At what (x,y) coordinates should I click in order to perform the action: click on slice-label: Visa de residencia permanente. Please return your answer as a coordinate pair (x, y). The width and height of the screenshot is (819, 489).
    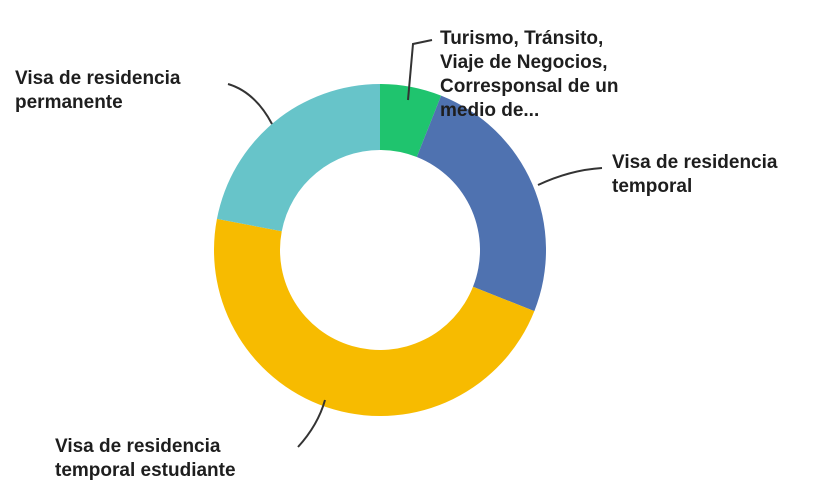
    Looking at the image, I should click on (98, 90).